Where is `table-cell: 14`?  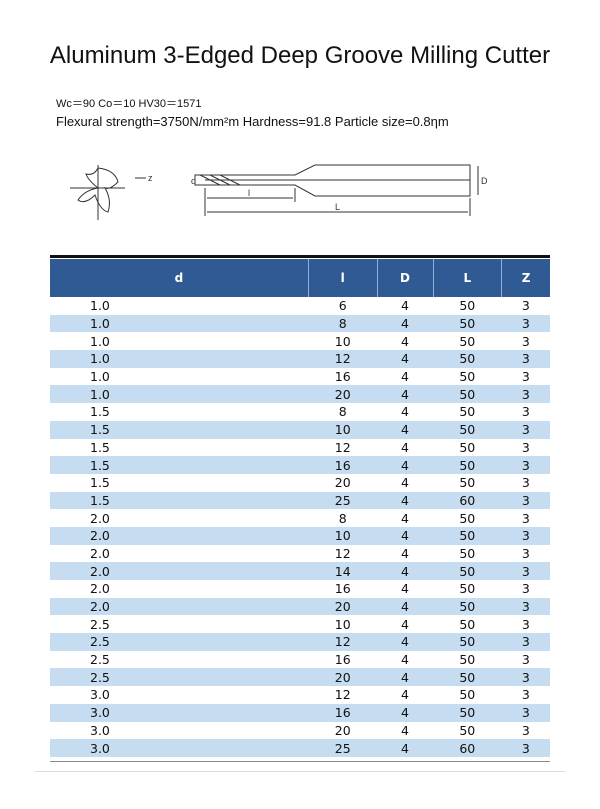 table-cell: 14 is located at coordinates (343, 571).